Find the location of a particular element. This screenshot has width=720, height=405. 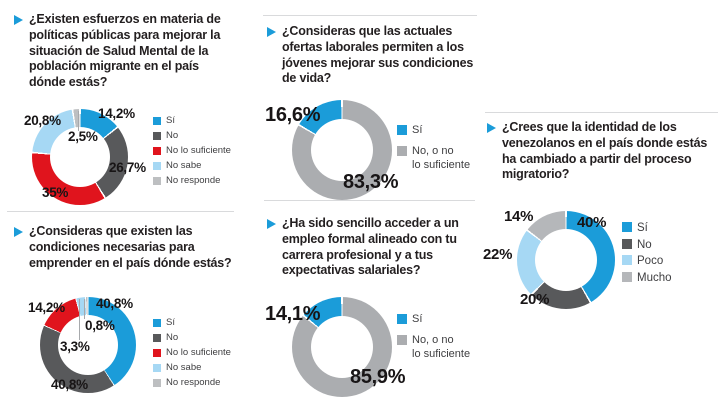

legend-identidad: Sí No Poco Mucho is located at coordinates (647, 255).